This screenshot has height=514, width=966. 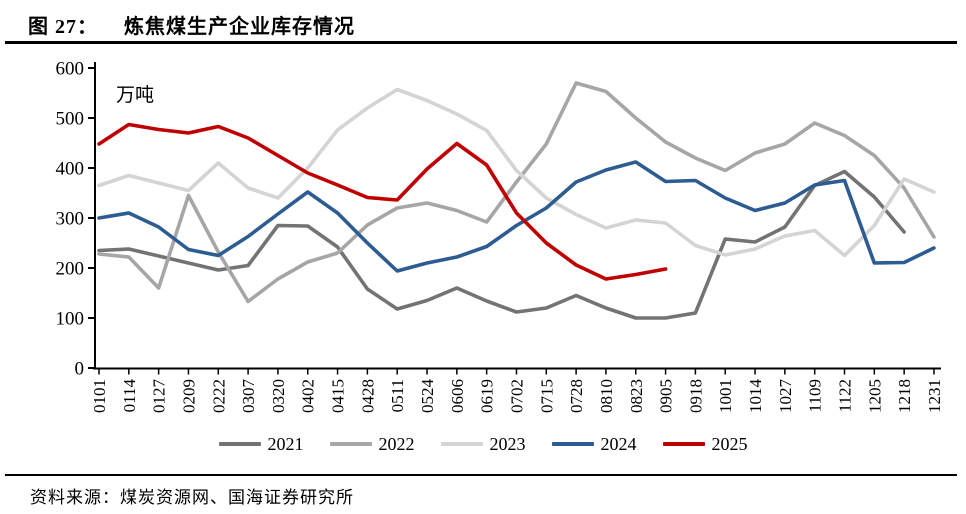 I want to click on x-tick-label: 0619, so click(x=487, y=396).